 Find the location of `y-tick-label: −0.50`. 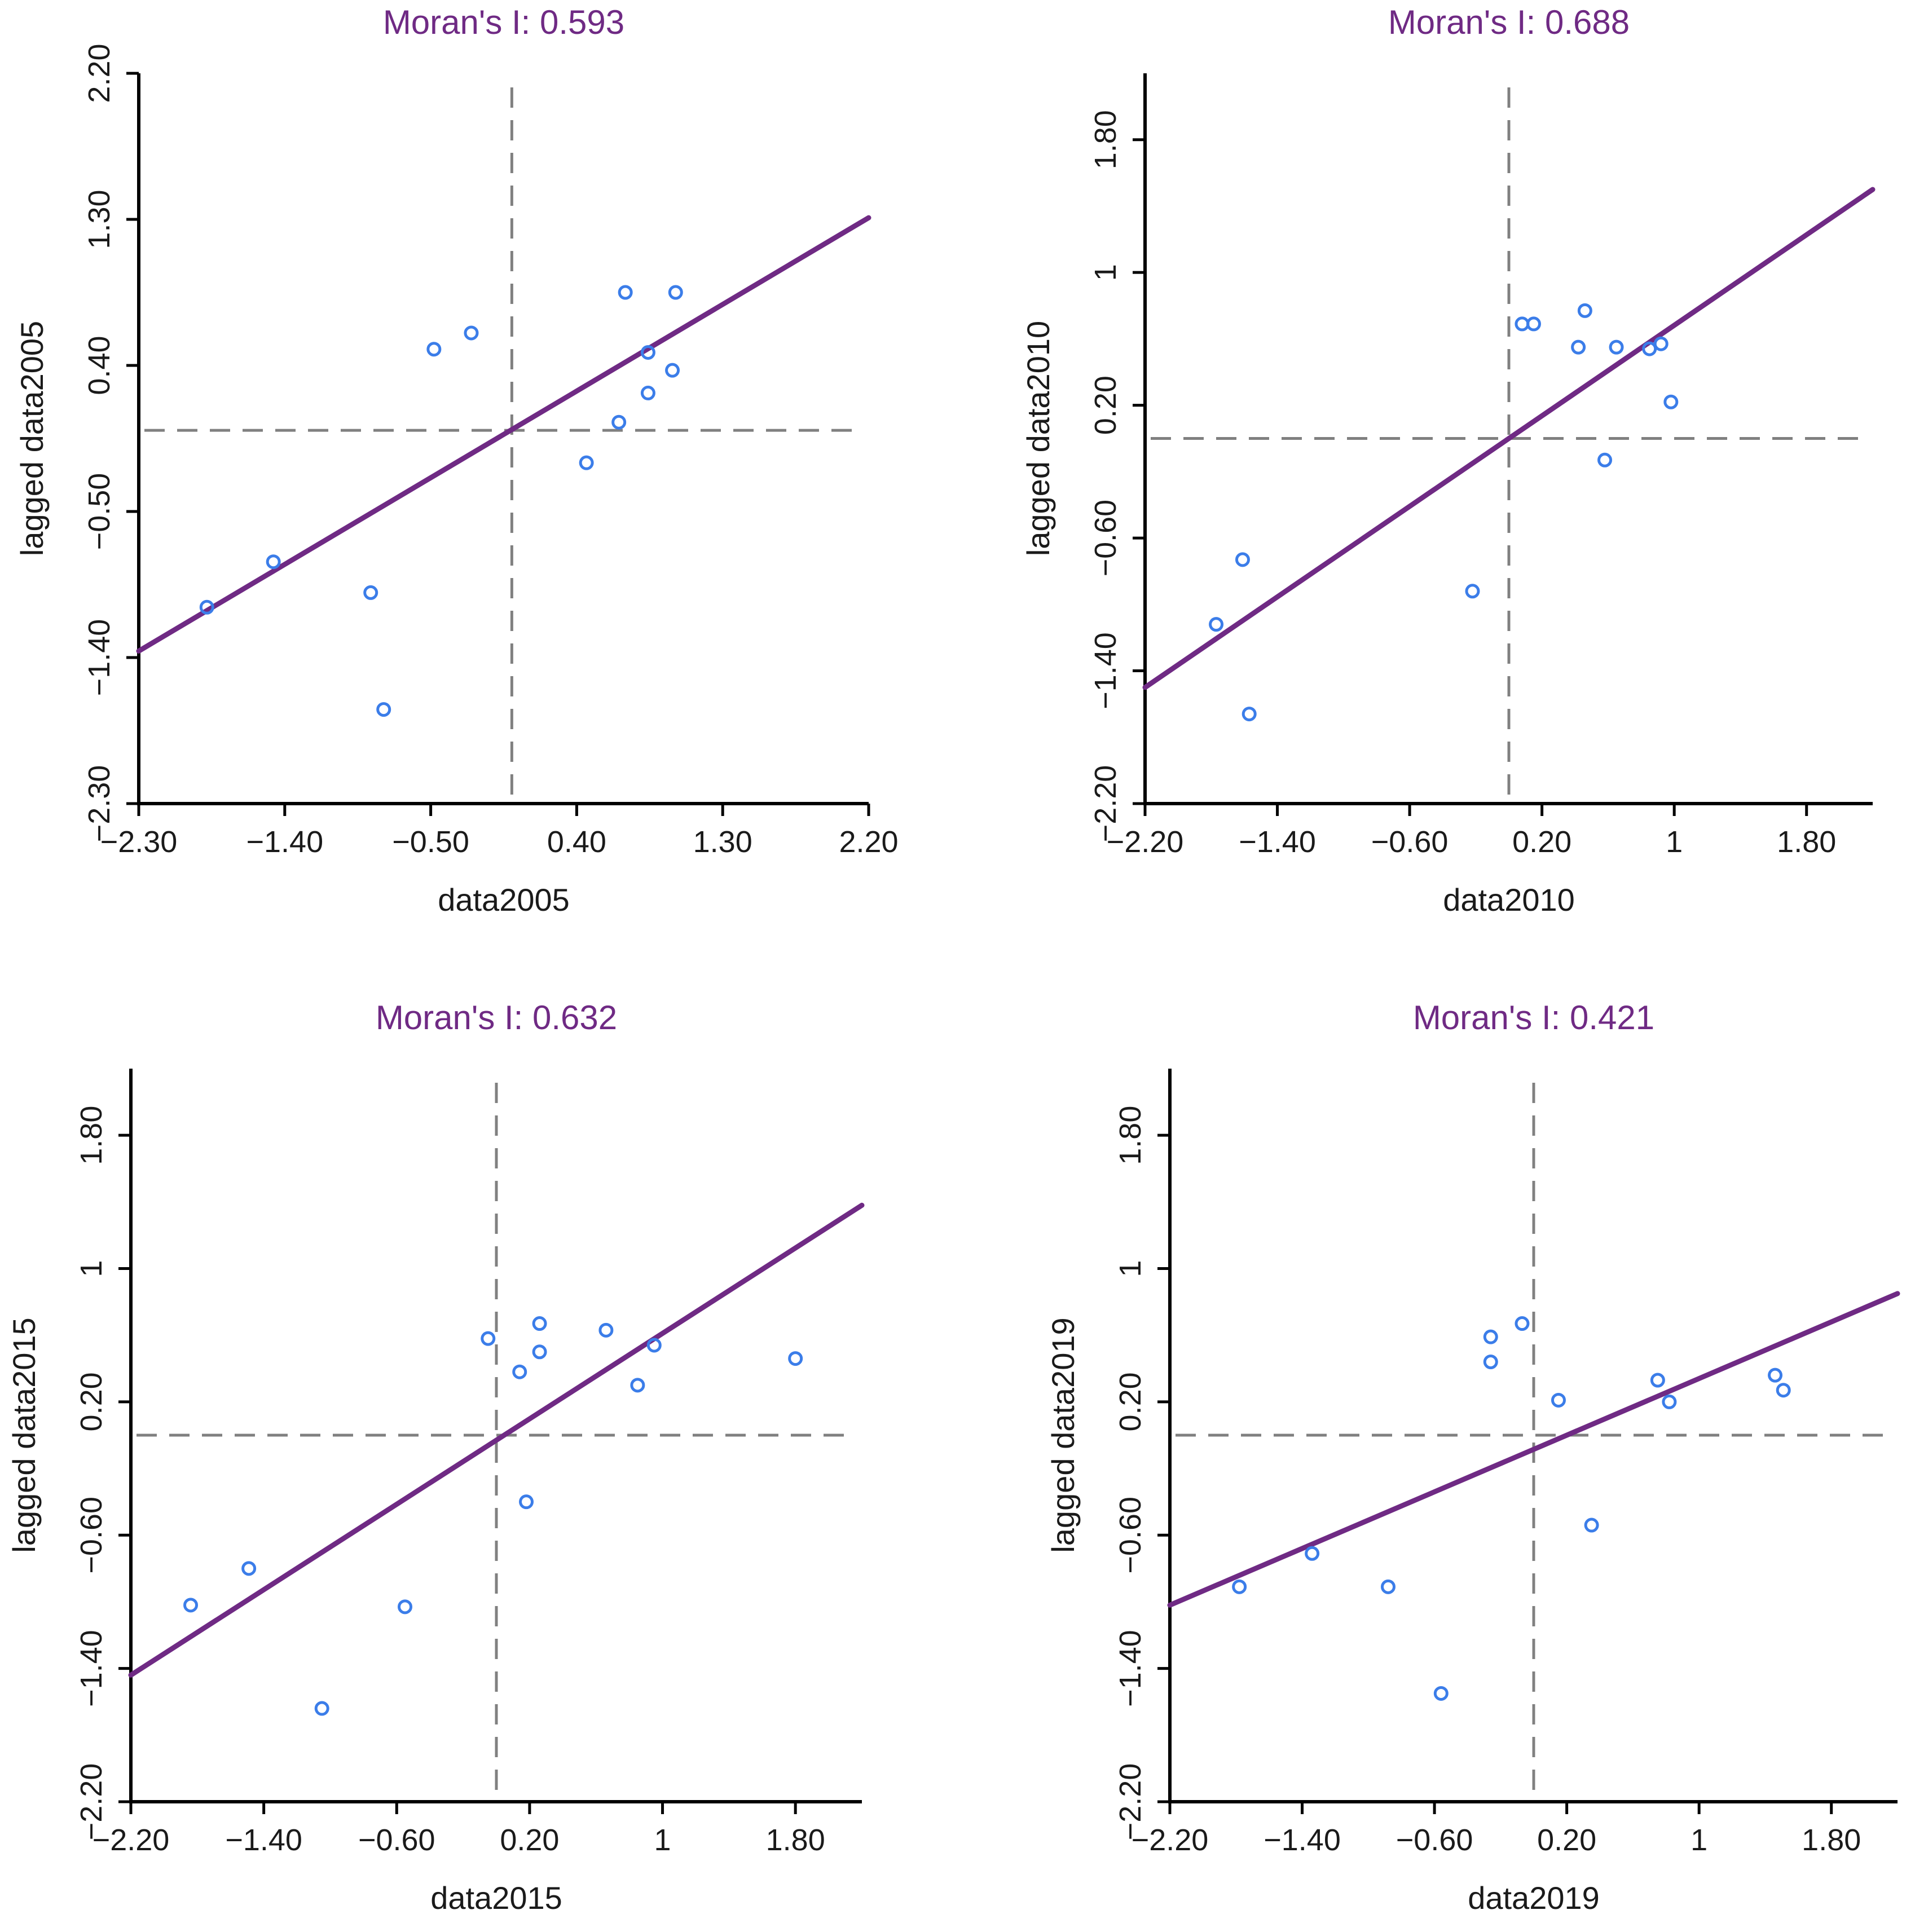

y-tick-label: −0.50 is located at coordinates (99, 511).